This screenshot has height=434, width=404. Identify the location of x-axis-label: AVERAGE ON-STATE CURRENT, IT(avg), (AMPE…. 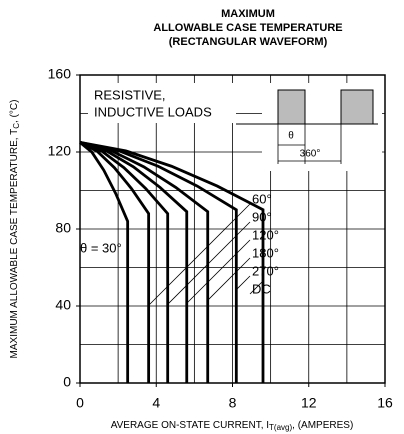
(232, 426).